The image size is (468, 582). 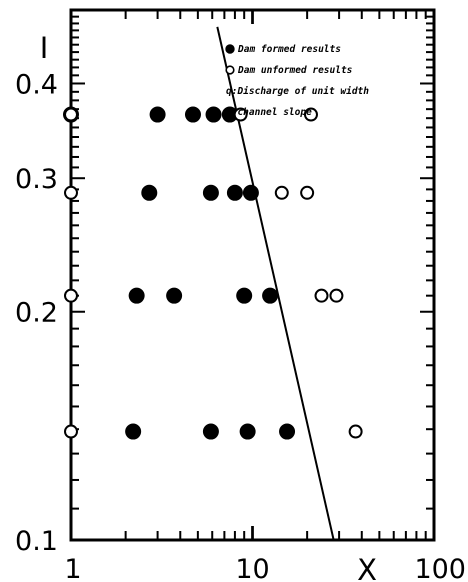 I want to click on x-tick-label: 10, so click(x=252, y=568).